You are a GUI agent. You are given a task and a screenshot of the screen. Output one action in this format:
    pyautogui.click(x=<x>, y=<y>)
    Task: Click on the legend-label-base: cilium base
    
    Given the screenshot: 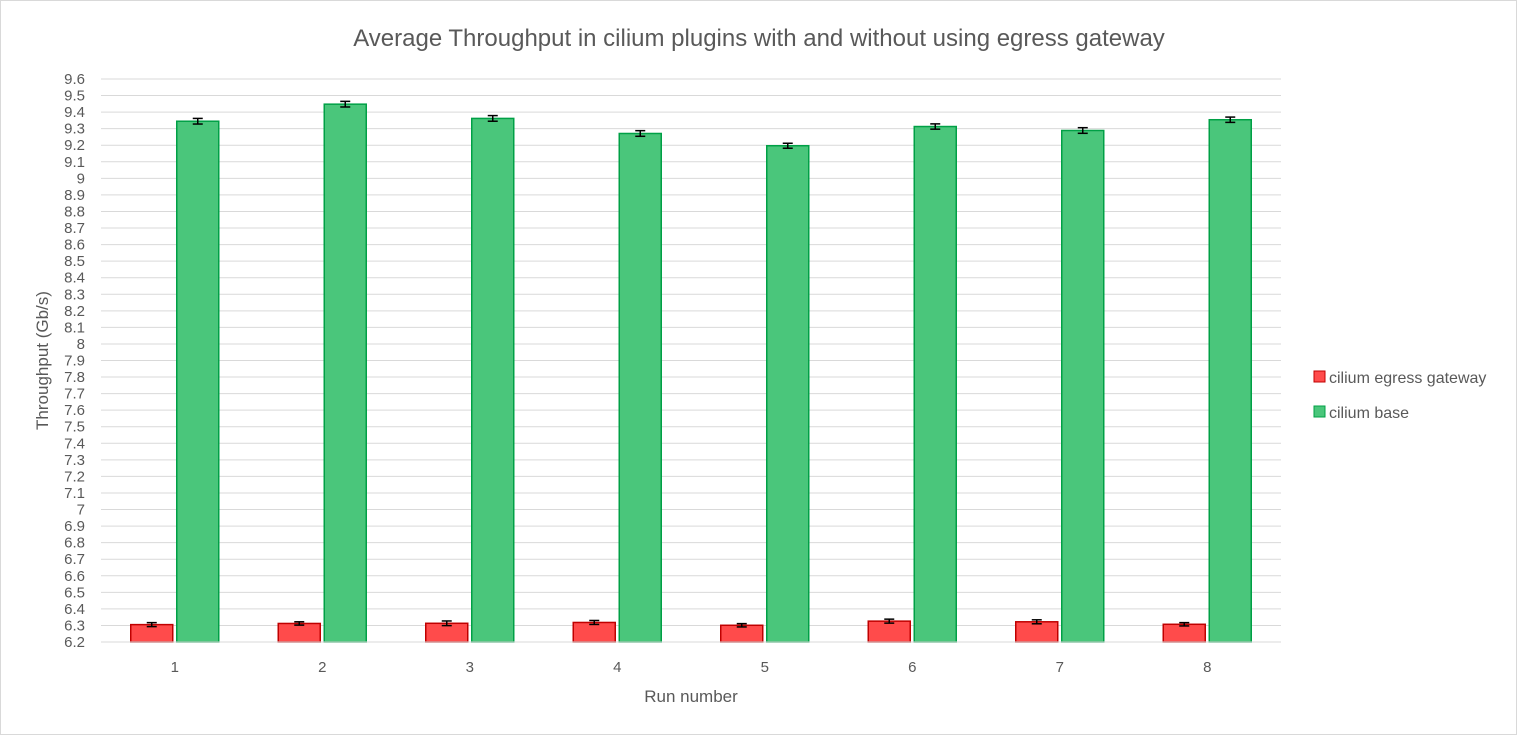 What is the action you would take?
    pyautogui.click(x=1369, y=413)
    